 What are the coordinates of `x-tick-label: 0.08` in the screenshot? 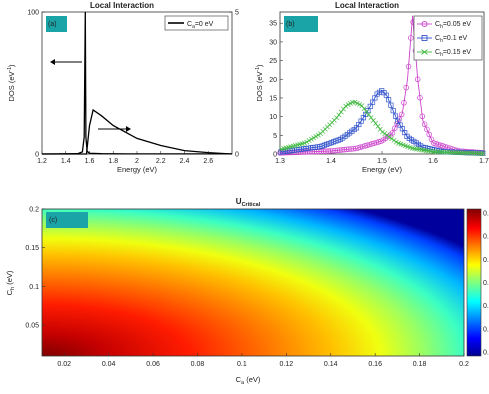 It's located at (198, 364).